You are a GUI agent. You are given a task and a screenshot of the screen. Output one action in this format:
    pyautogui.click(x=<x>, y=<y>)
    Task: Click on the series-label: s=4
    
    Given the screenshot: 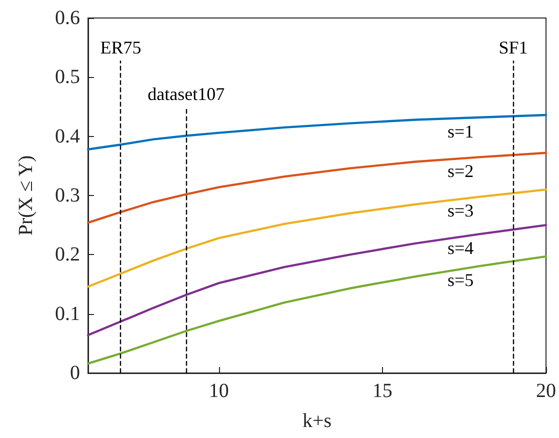 What is the action you would take?
    pyautogui.click(x=460, y=248)
    